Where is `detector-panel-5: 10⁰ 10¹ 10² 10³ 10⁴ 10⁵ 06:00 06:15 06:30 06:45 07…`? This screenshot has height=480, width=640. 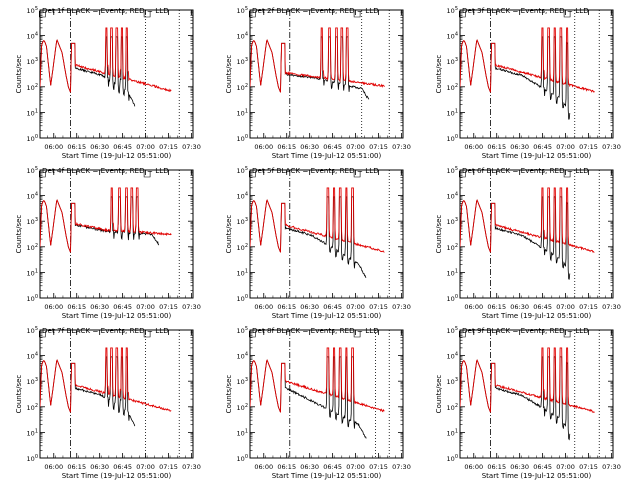
detector-panel-5: 10⁰ 10¹ 10² 10³ 10⁴ 10⁵ 06:00 06:15 06:30 06:45 07… is located at coordinates (318, 243).